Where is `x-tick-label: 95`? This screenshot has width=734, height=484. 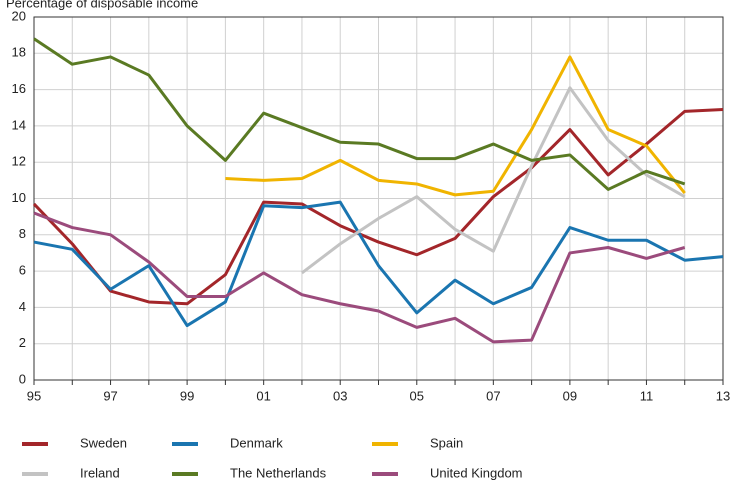
x-tick-label: 95 is located at coordinates (34, 395).